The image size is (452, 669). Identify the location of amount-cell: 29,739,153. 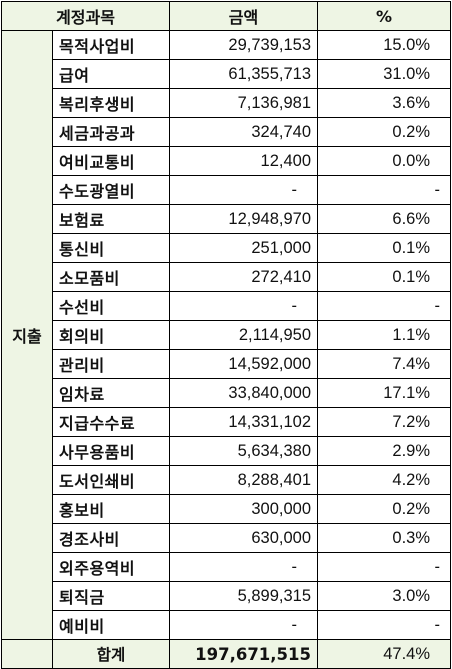
(244, 45).